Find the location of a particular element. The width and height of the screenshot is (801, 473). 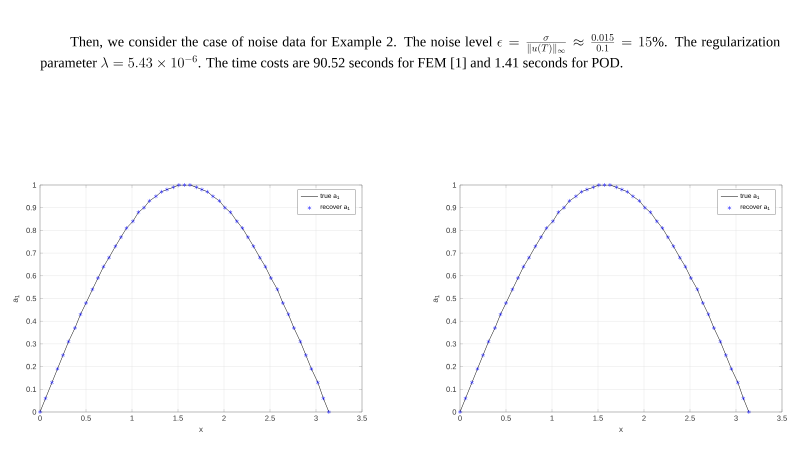

text: parameter is located at coordinates (68, 64).